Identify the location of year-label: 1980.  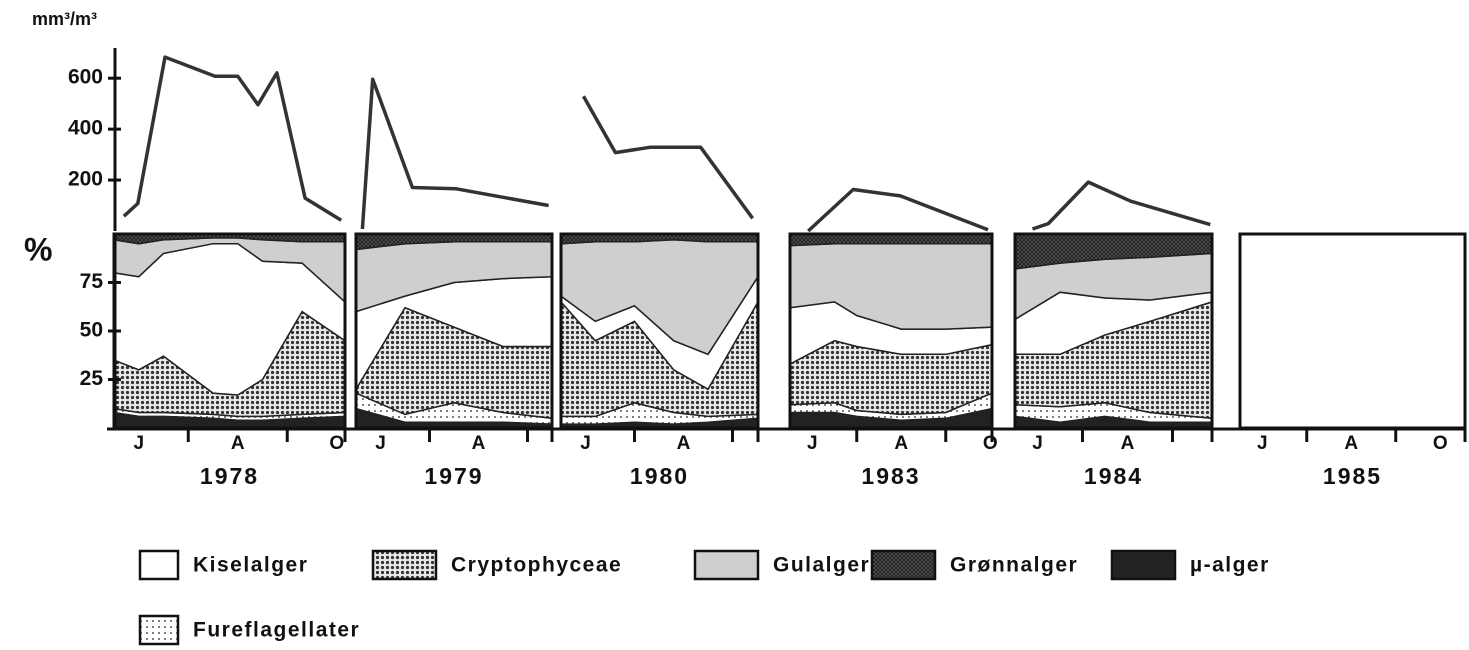
(659, 476).